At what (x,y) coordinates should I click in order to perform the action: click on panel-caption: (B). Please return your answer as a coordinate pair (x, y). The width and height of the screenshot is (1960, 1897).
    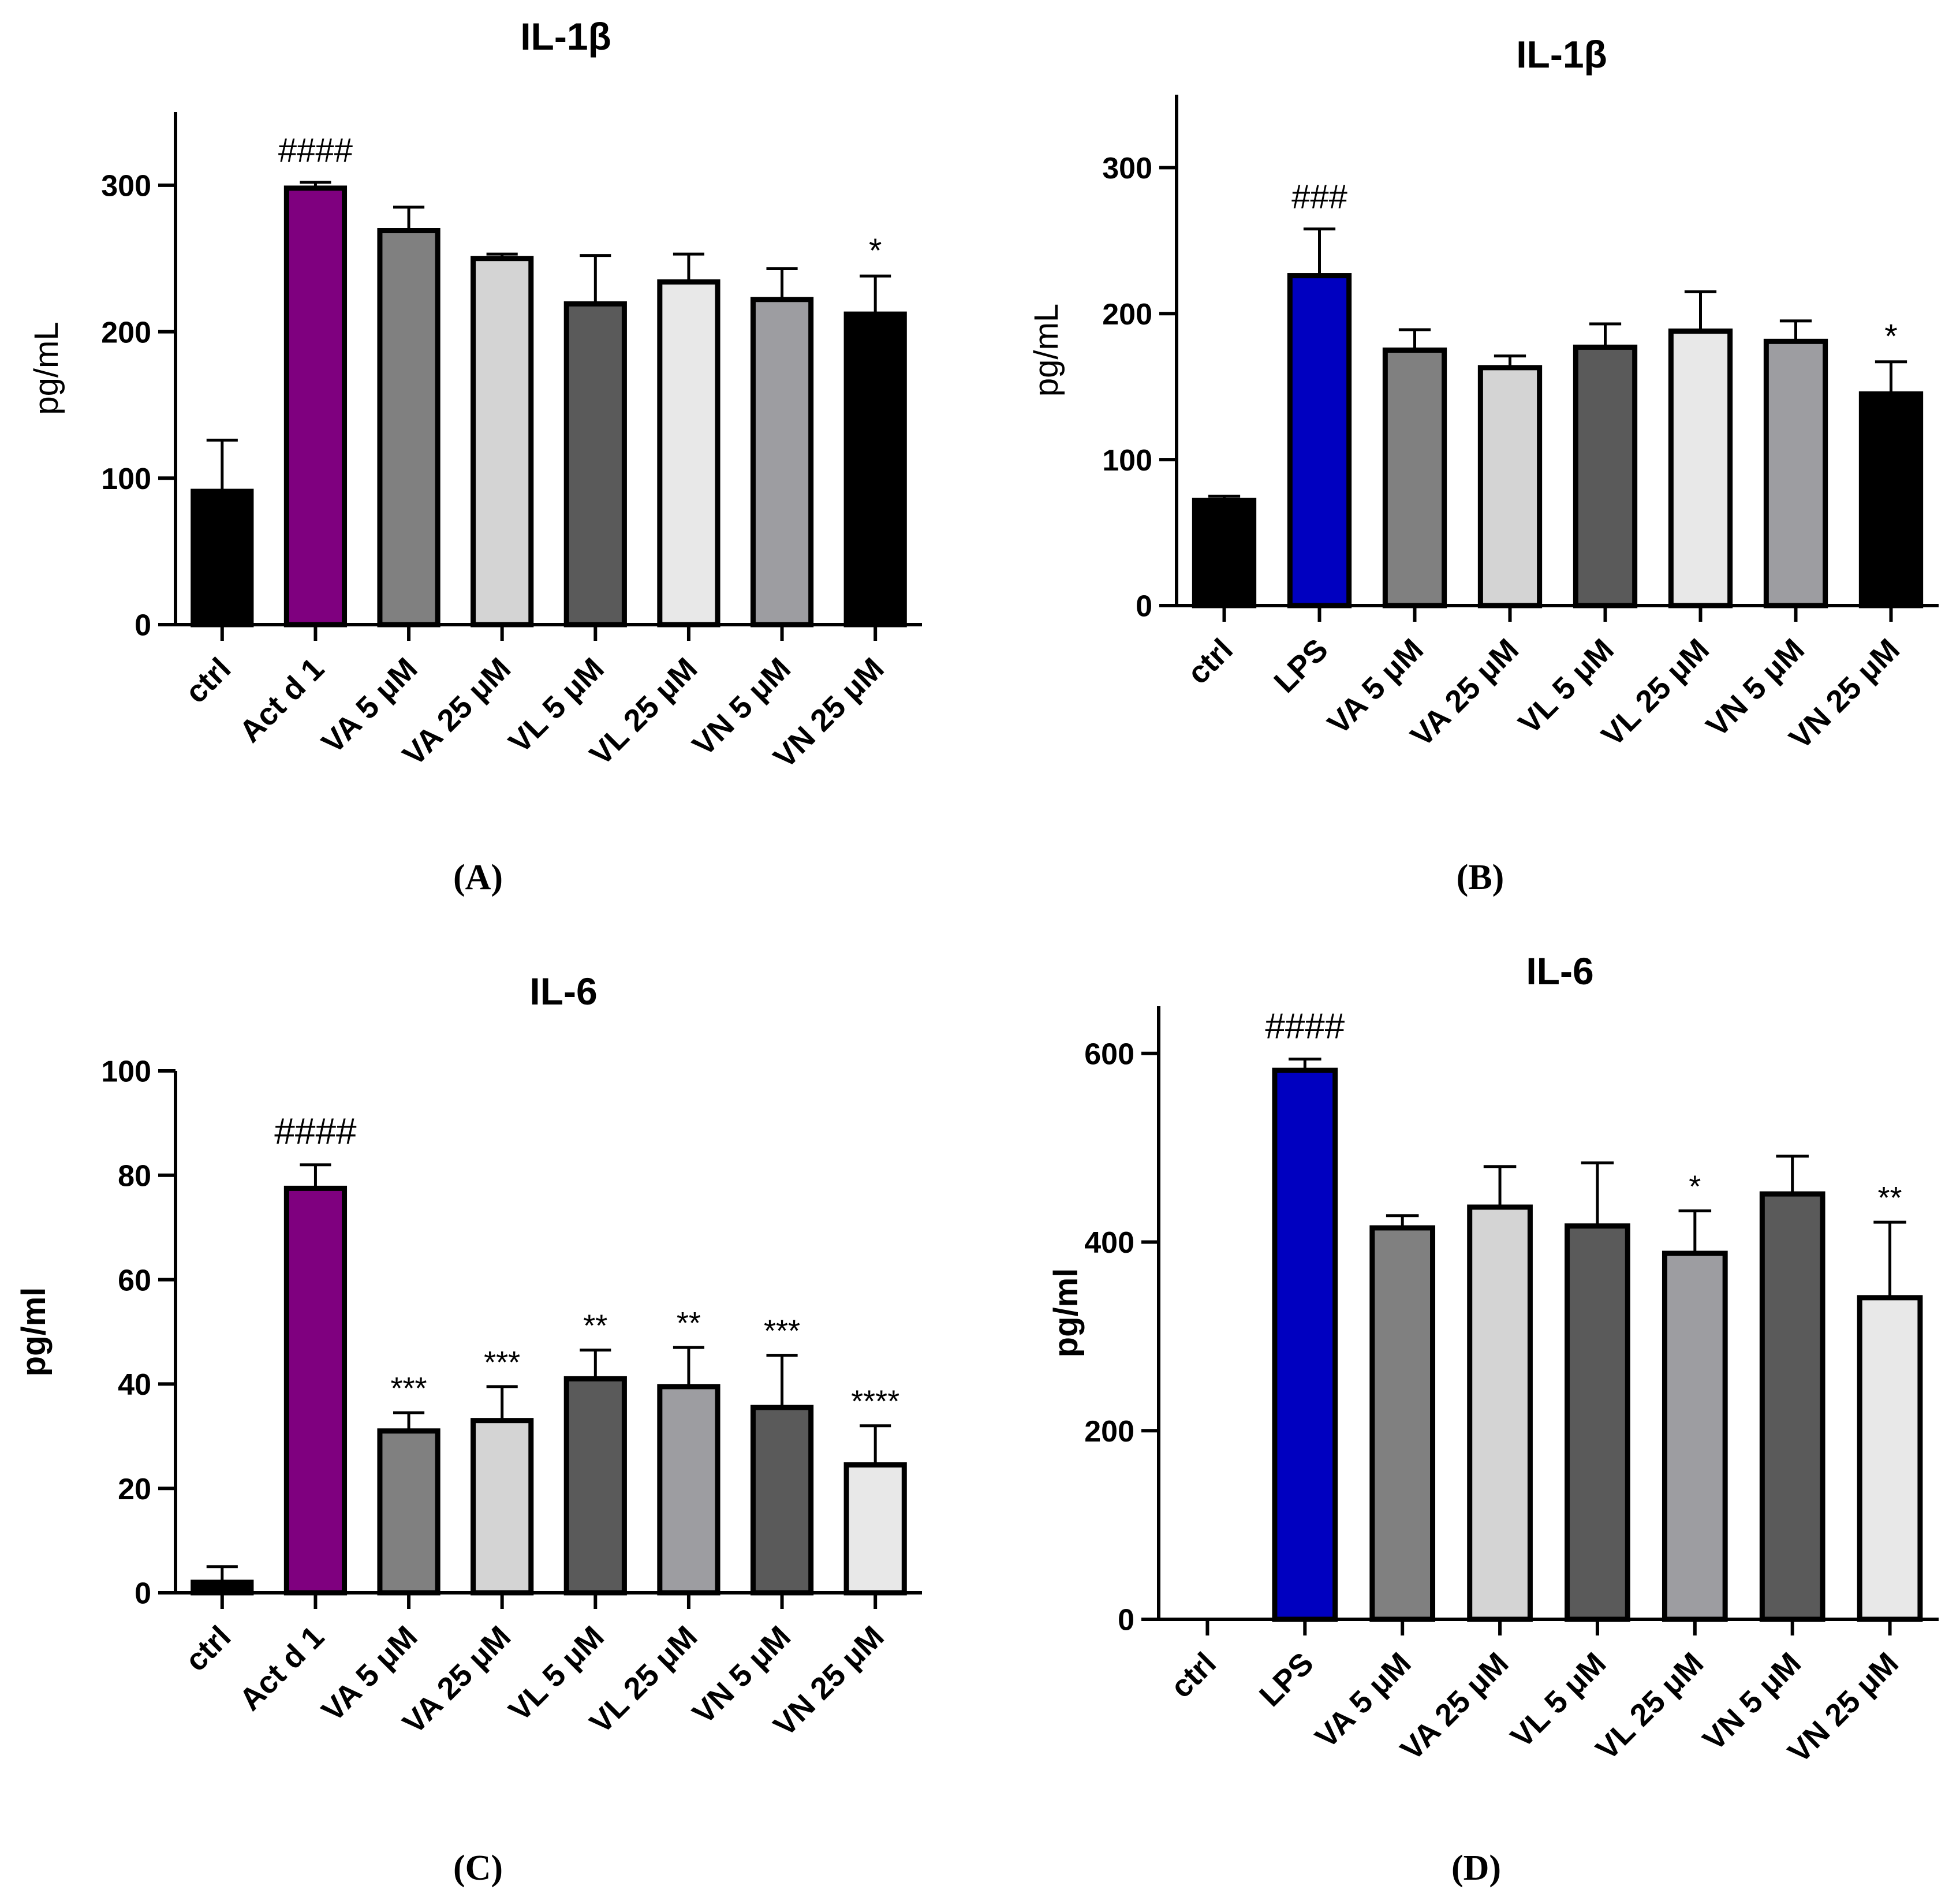
    Looking at the image, I should click on (1480, 877).